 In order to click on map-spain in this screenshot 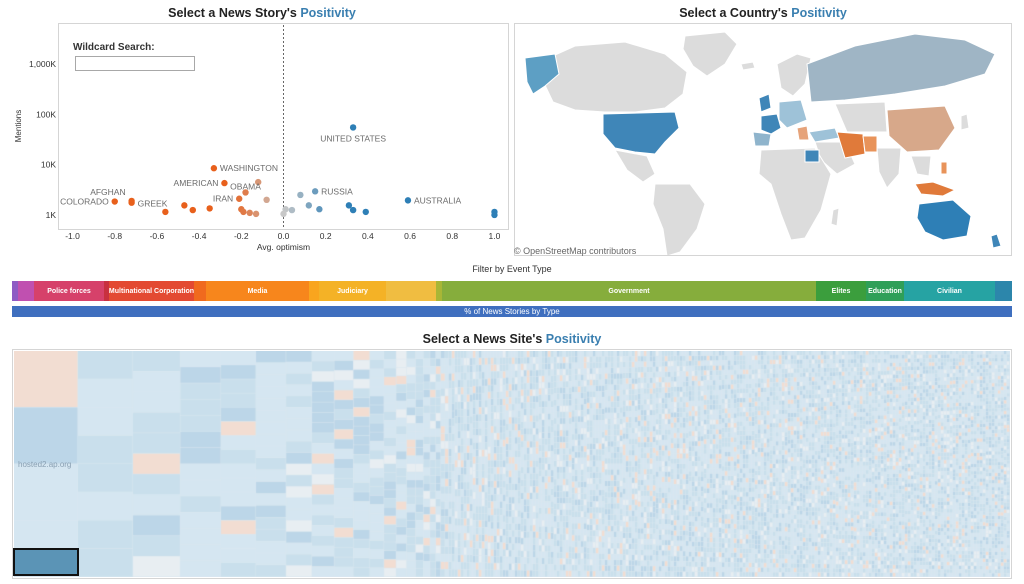, I will do `click(762, 139)`.